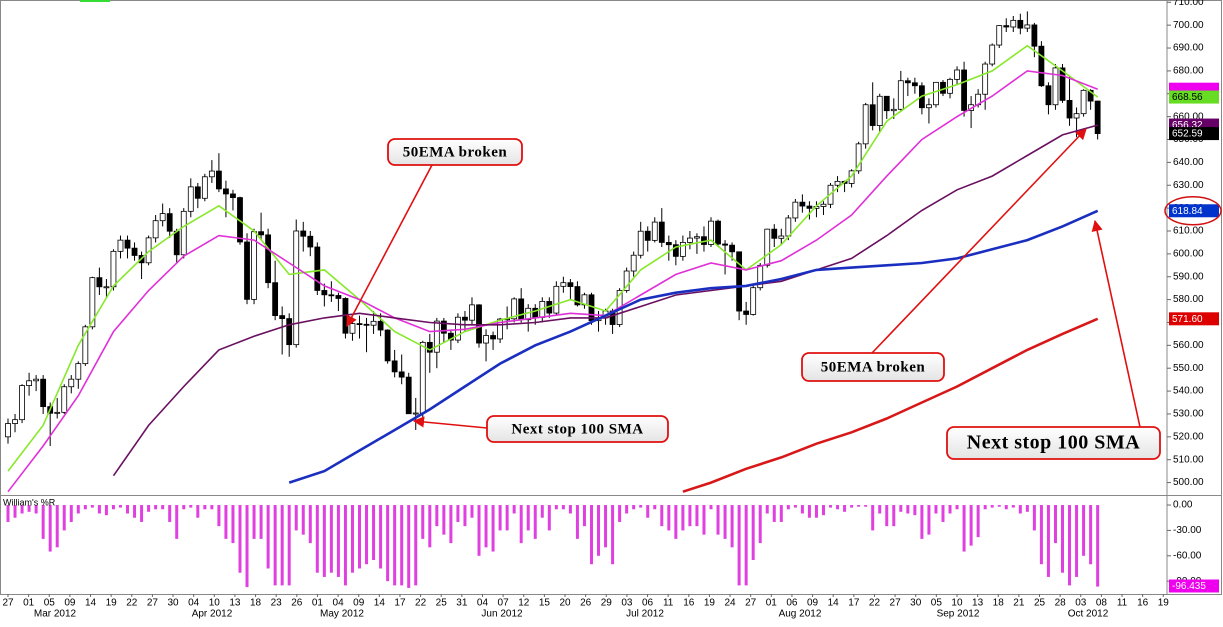 The image size is (1223, 627). I want to click on x-tick-label: 31, so click(462, 603).